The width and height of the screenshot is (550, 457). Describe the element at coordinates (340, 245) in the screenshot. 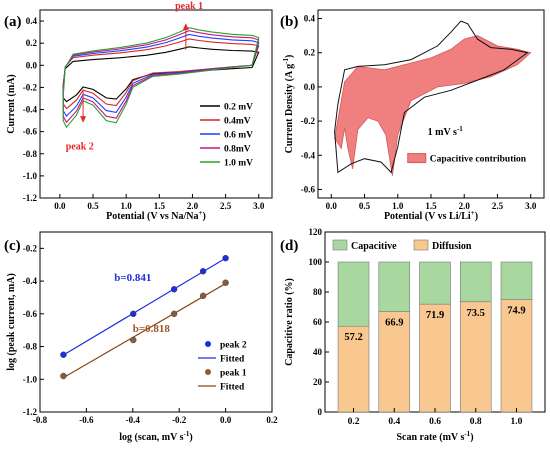

I see `legend-capacitive-swatch` at that location.